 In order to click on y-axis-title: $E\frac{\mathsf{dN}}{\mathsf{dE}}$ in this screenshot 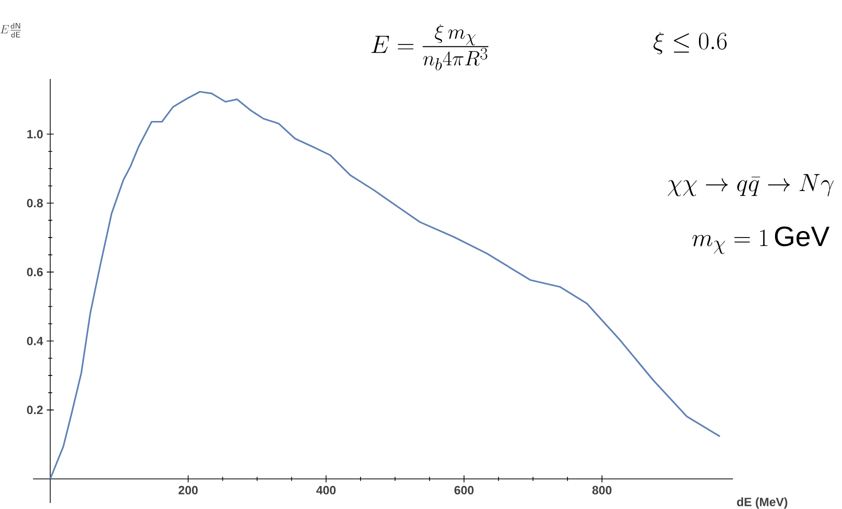, I will do `click(10, 30)`.